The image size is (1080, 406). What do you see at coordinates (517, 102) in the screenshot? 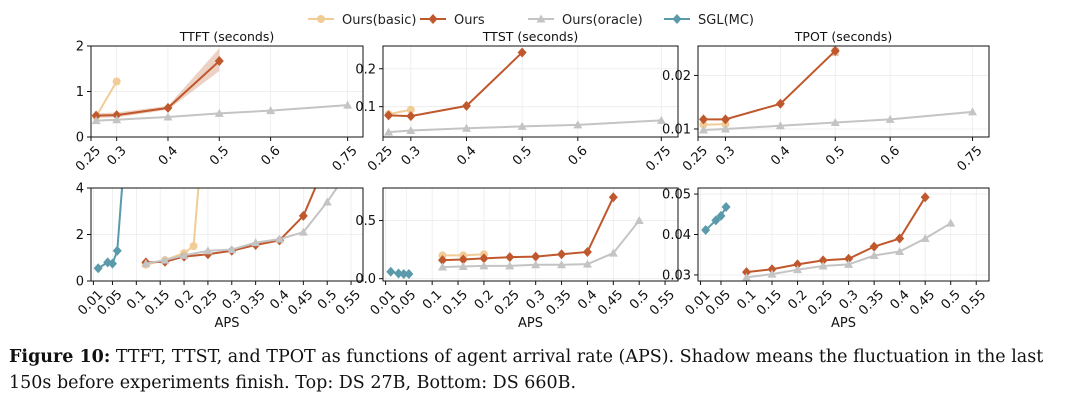
I see `chart-panel: TTST (seconds) 0.1 0.2 0.25 0.3 0.4 0.5 0.6 0.75` at bounding box center [517, 102].